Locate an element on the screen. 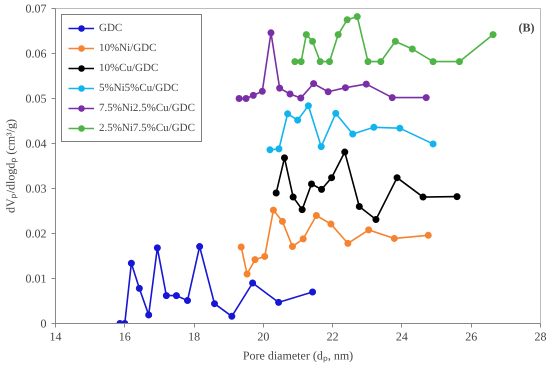 Image resolution: width=550 pixels, height=365 pixels. legend-label: 5%Ni5%Cu/GDC is located at coordinates (138, 88).